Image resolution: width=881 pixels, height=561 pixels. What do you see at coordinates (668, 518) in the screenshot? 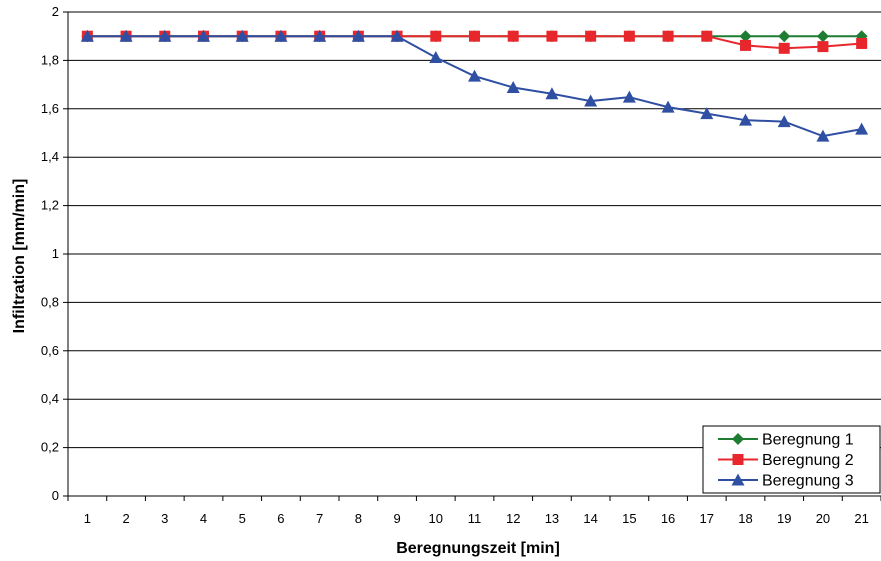
I see `x-tick-label: 16` at bounding box center [668, 518].